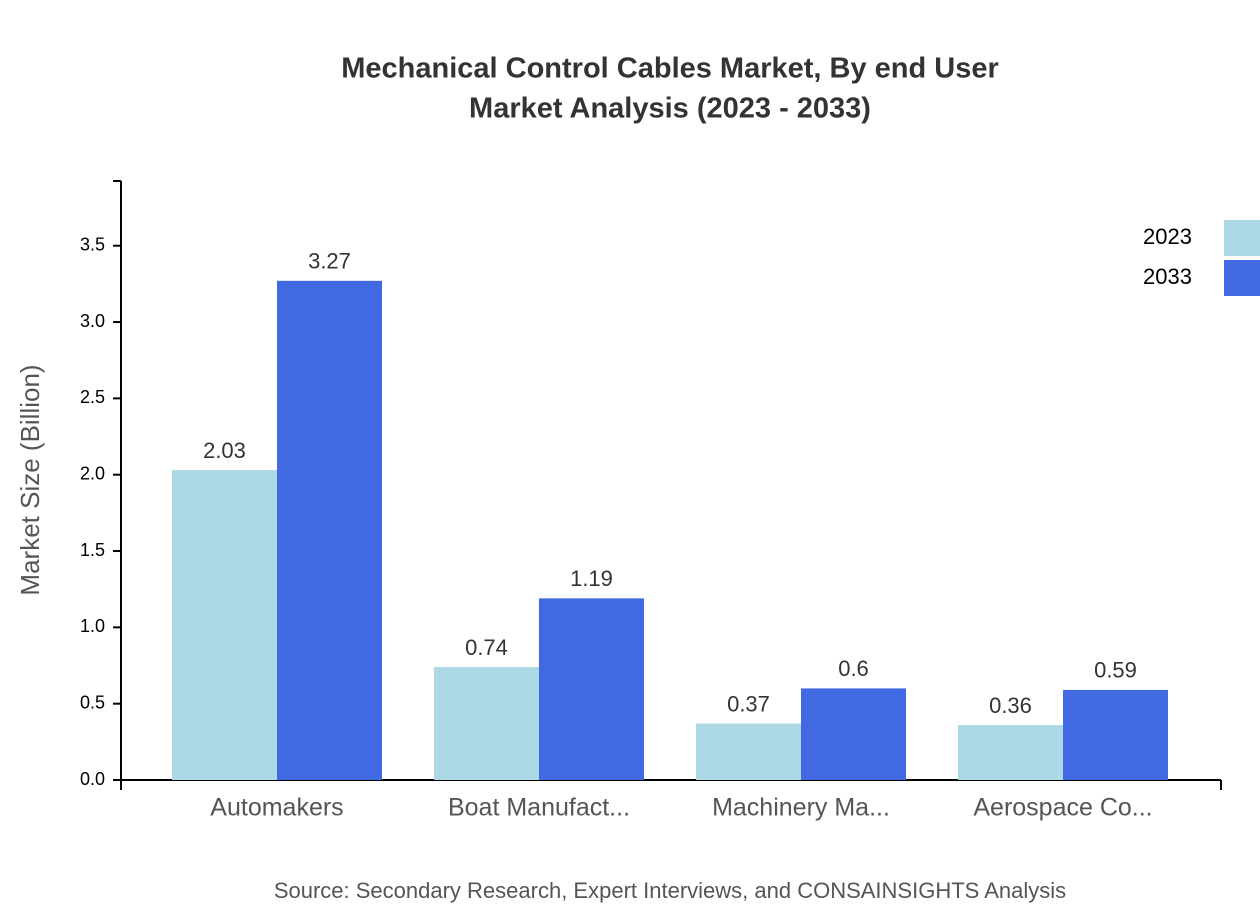 The width and height of the screenshot is (1260, 920). Describe the element at coordinates (486, 647) in the screenshot. I see `value-label: 0.74` at that location.